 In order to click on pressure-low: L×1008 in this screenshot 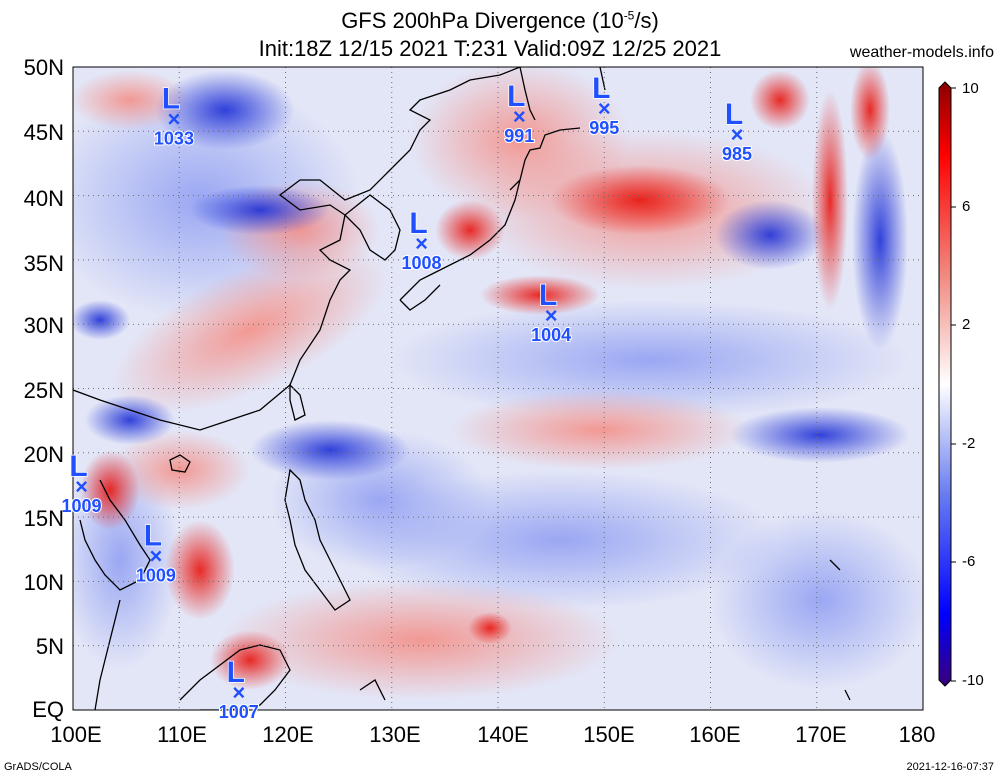, I will do `click(421, 240)`.